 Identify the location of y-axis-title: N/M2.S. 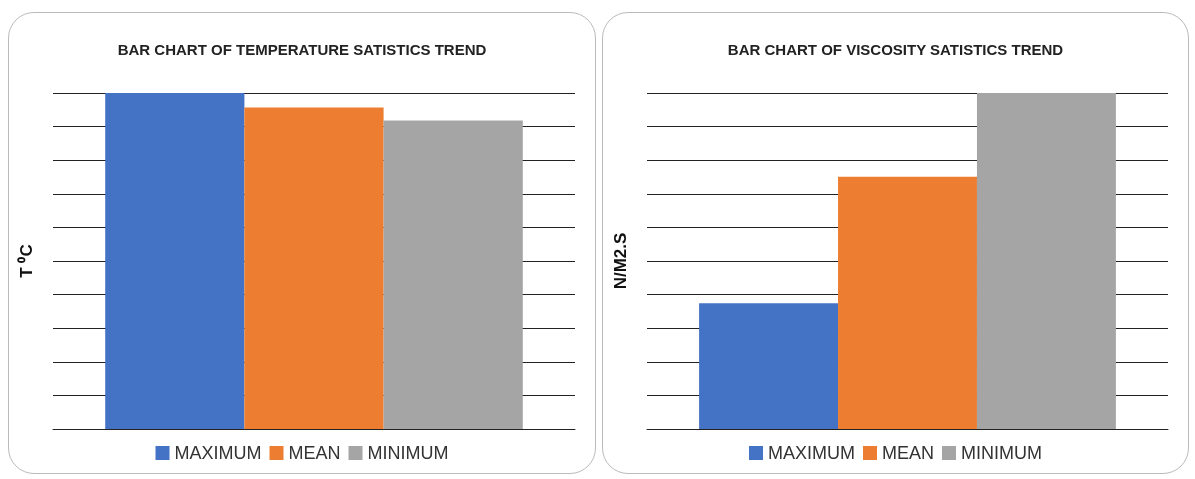
(620, 261).